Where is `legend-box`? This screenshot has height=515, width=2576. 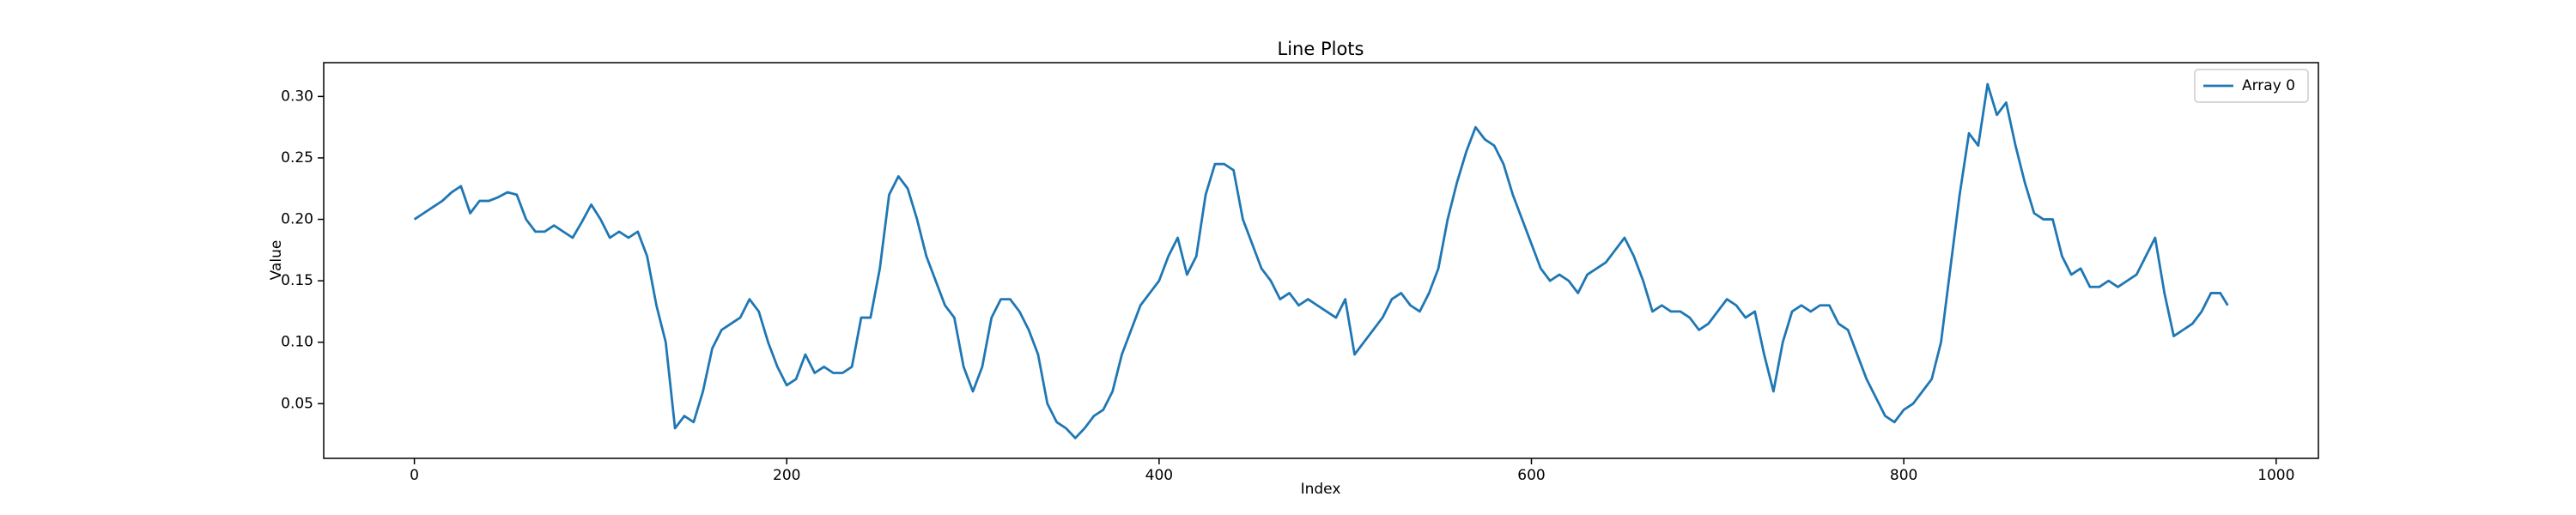 legend-box is located at coordinates (2251, 86).